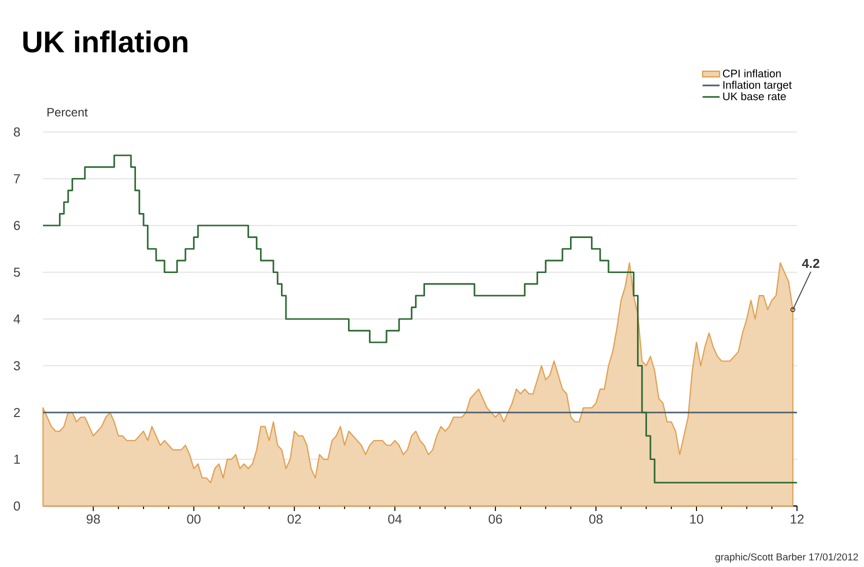 This screenshot has width=864, height=567. I want to click on legend-label: CPI inflation, so click(751, 73).